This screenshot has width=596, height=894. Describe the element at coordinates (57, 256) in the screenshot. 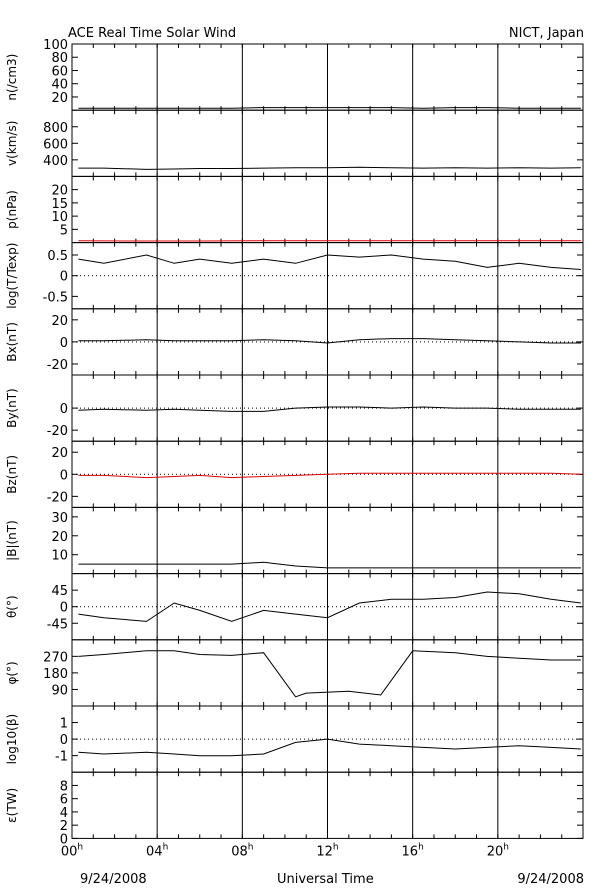

I see `y-tick-label: 0.5` at that location.